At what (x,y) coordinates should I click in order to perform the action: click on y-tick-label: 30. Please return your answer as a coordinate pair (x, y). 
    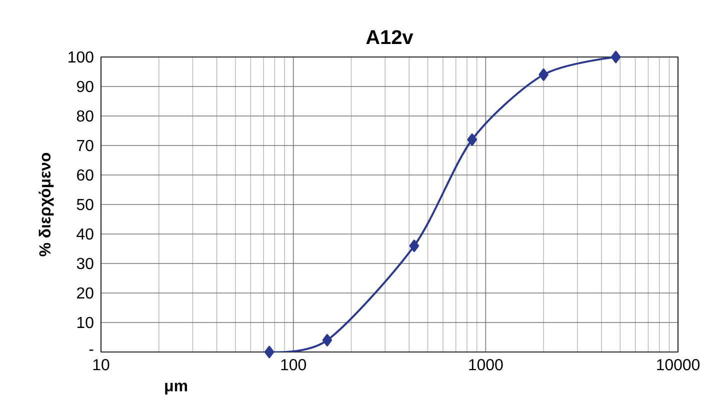
    Looking at the image, I should click on (85, 264).